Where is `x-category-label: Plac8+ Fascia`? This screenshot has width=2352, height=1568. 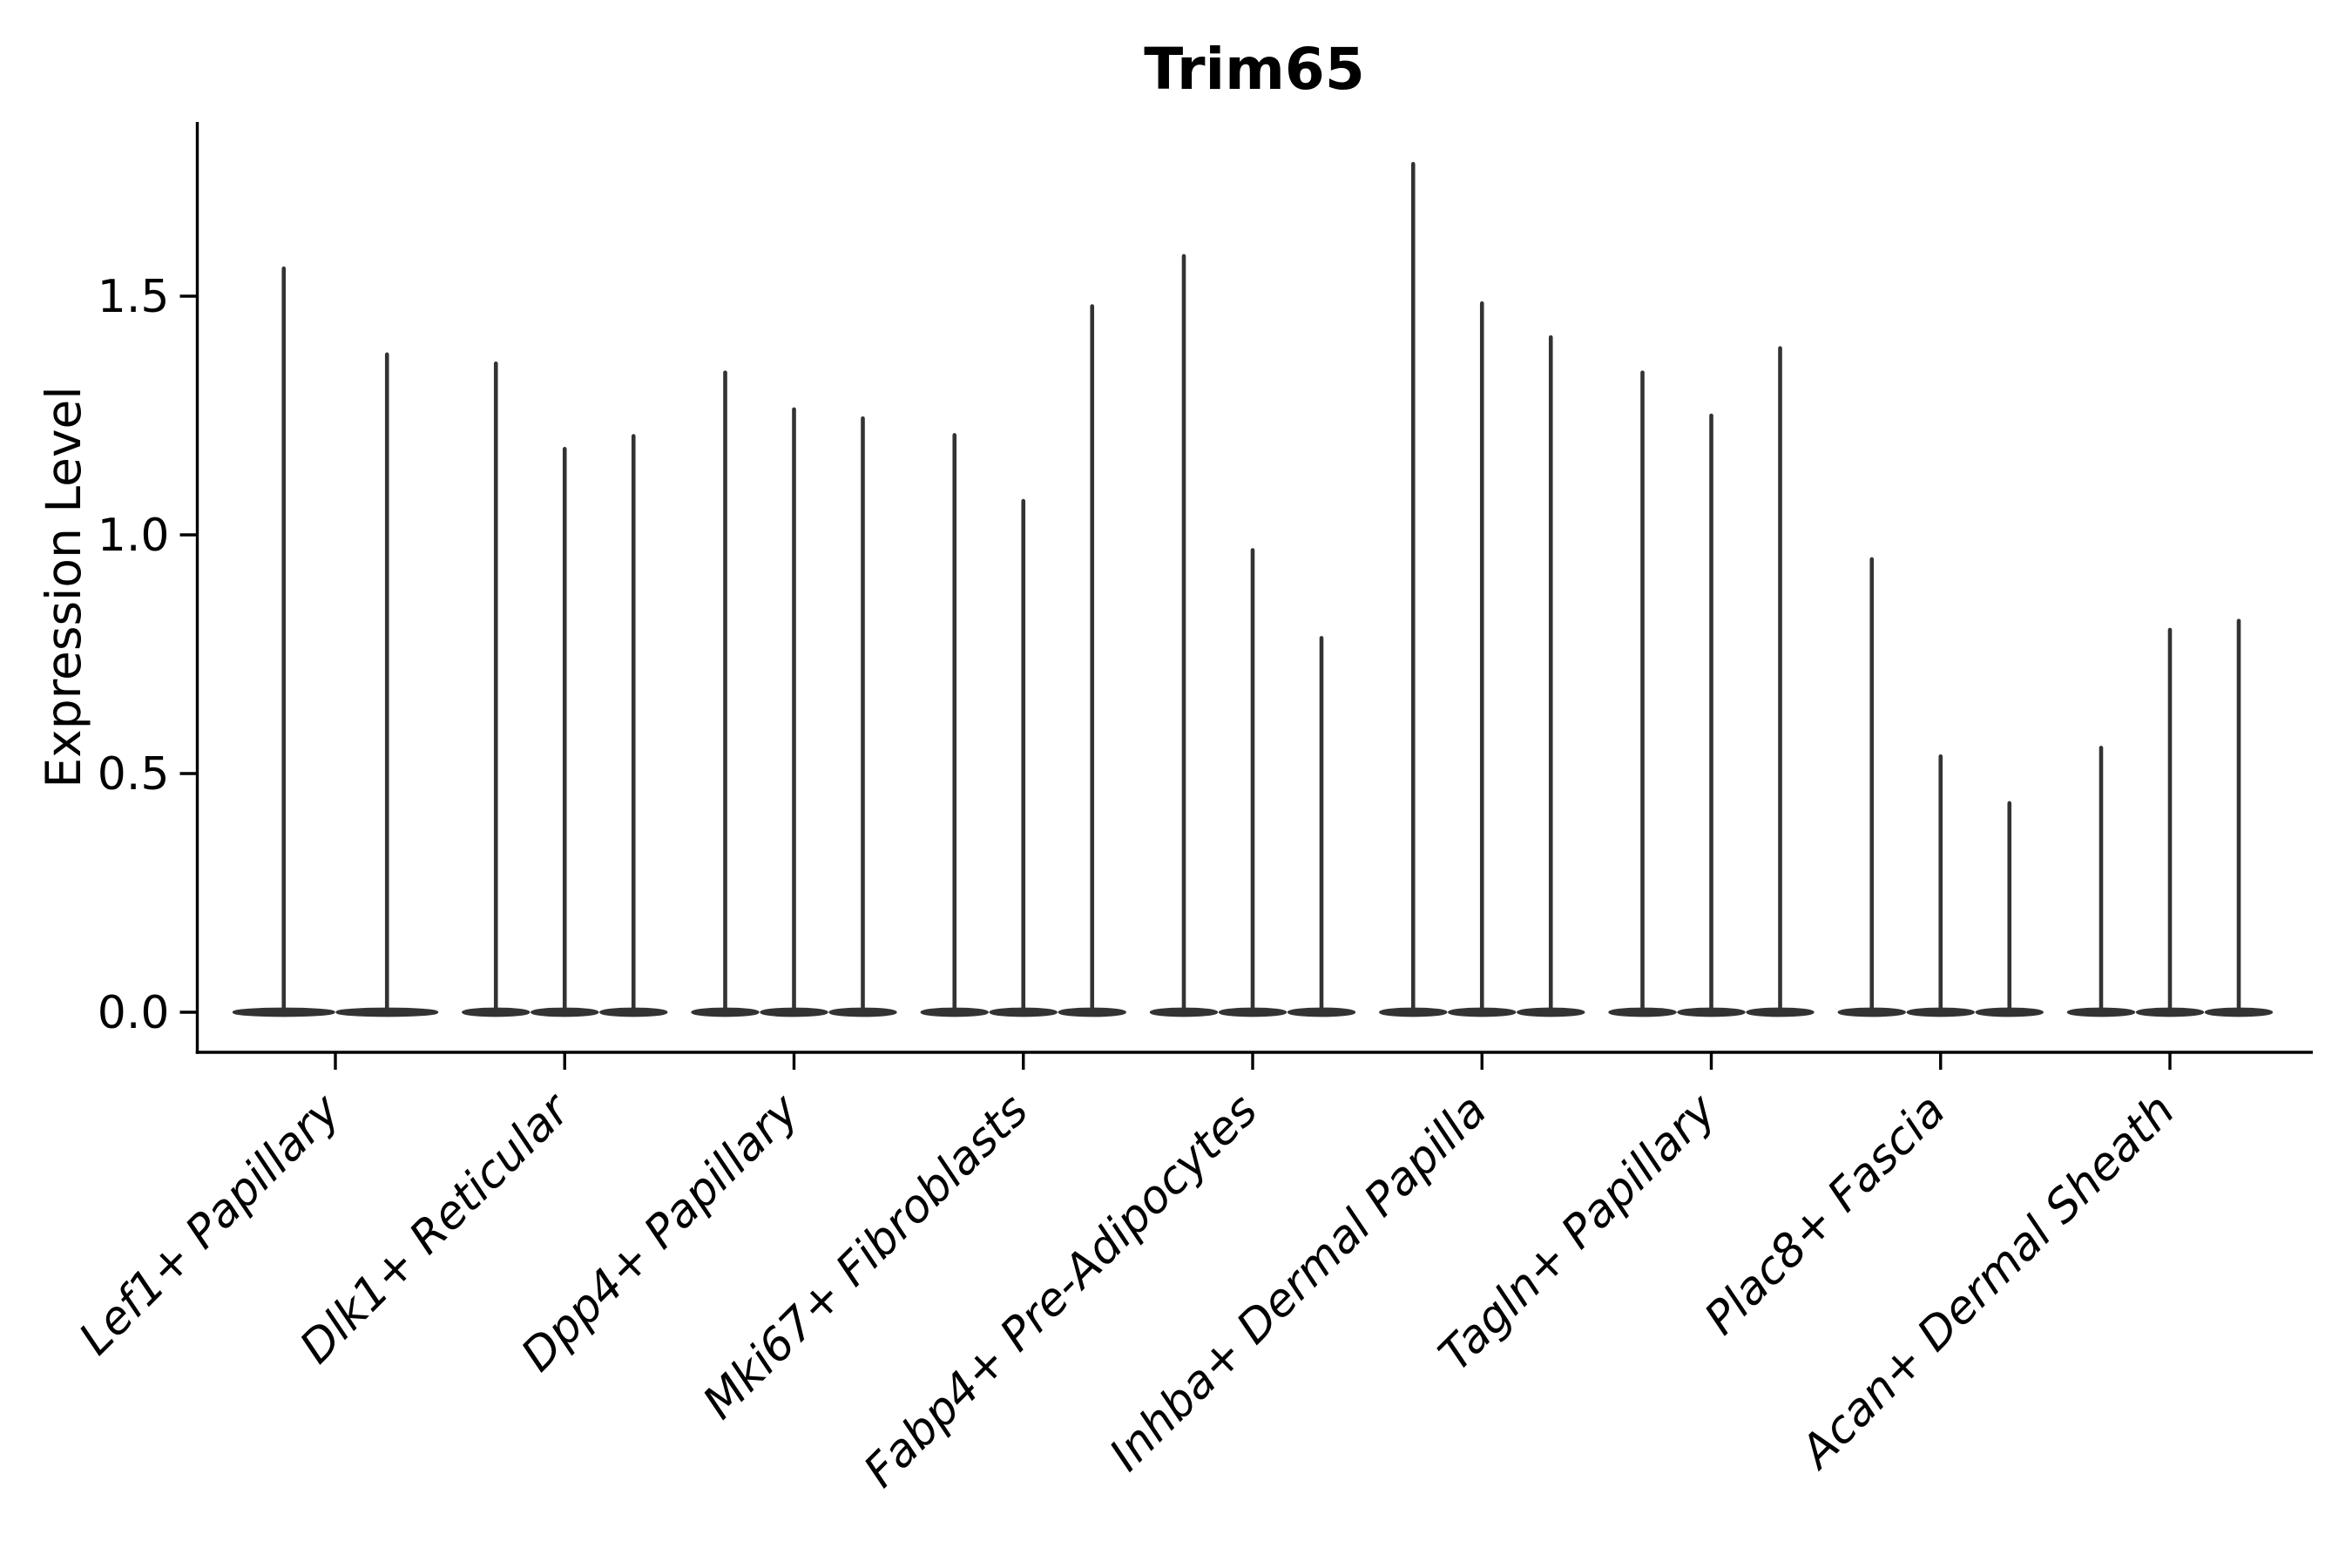
x-category-label: Plac8+ Fascia is located at coordinates (1825, 1215).